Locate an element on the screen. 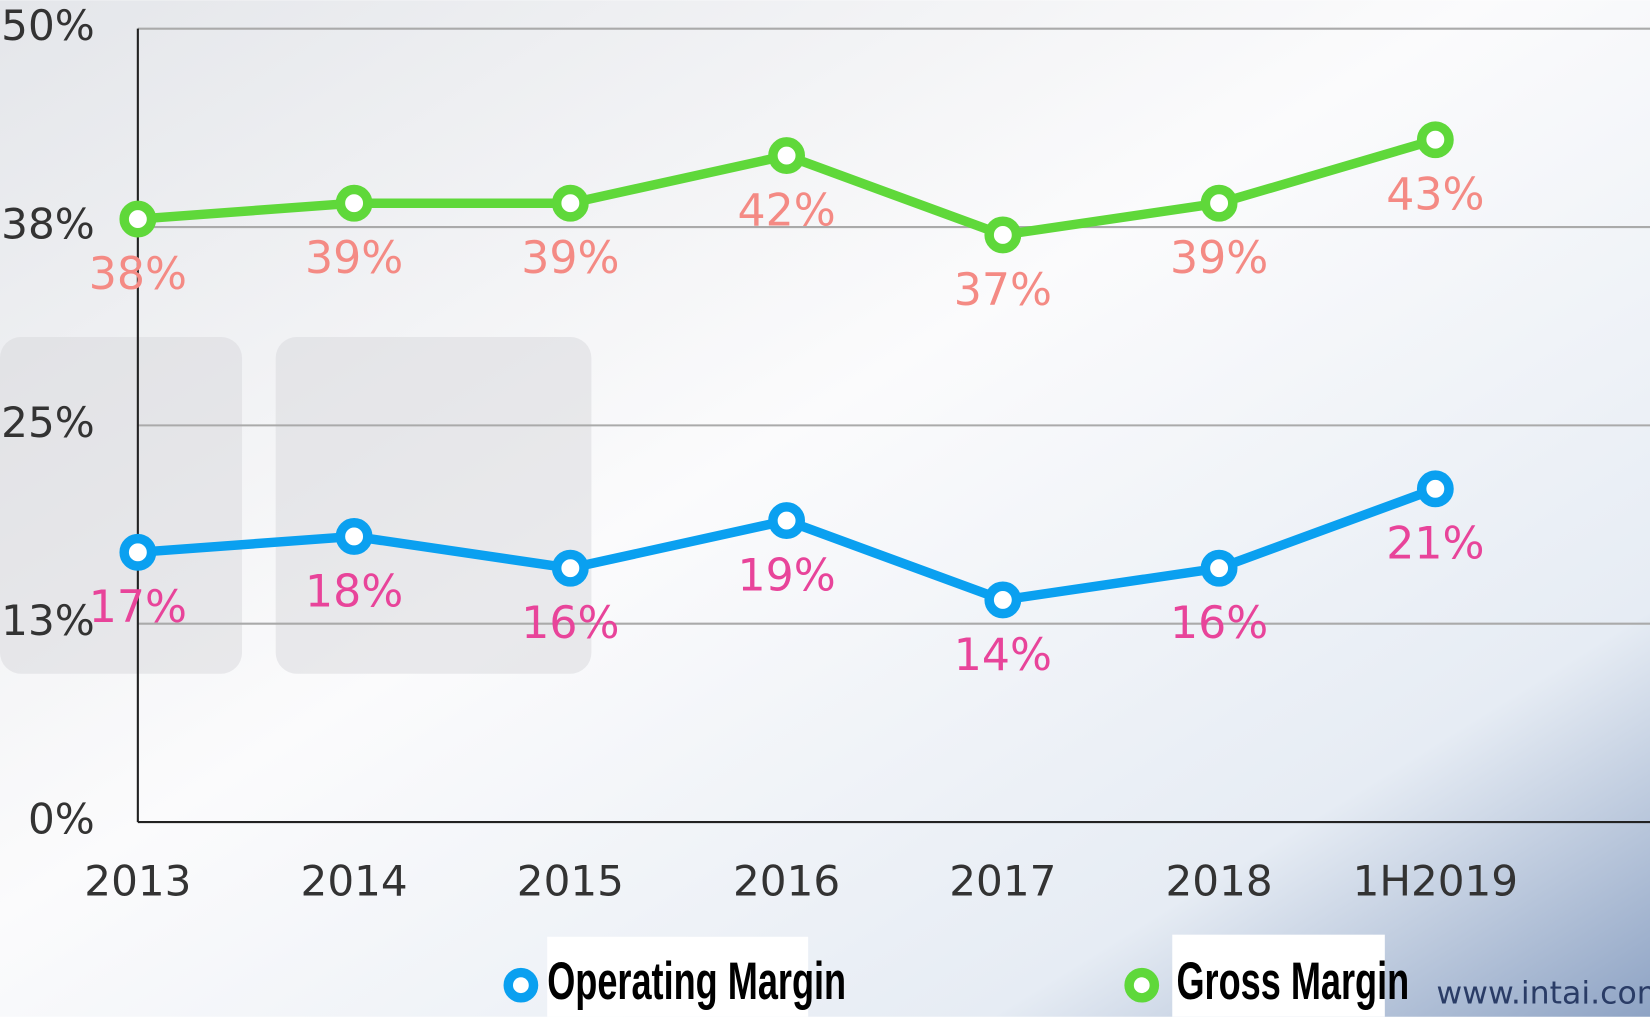  y-tick-label: 0% is located at coordinates (61, 819).